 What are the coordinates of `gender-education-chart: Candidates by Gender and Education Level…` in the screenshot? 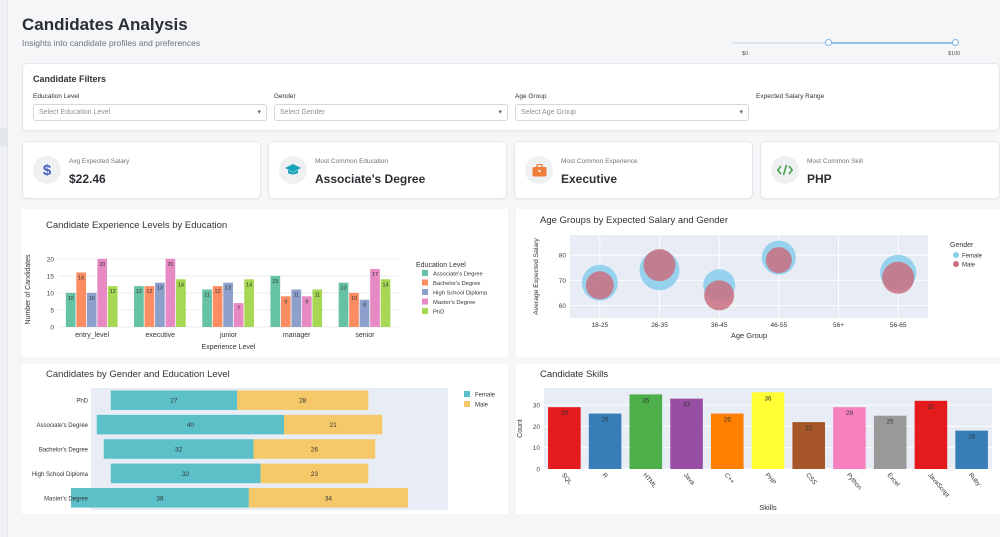 It's located at (265, 439).